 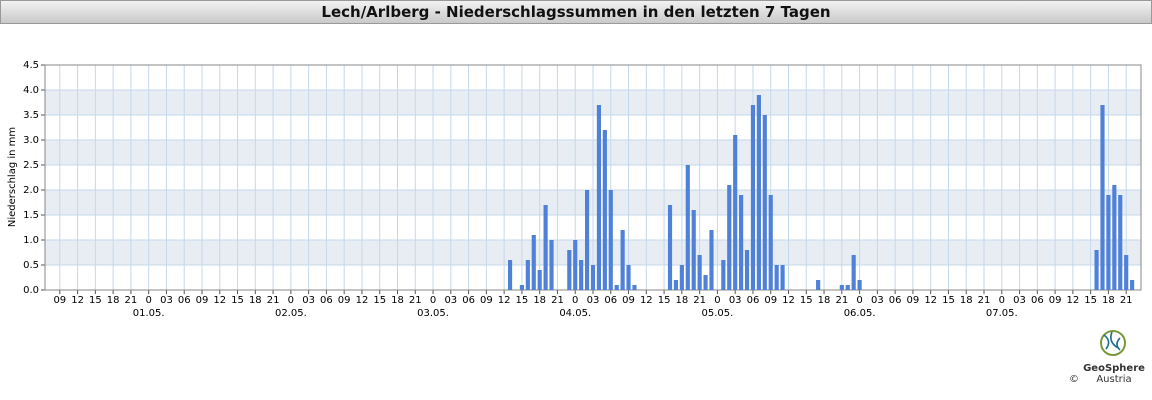 What do you see at coordinates (1114, 368) in the screenshot?
I see `logo-name: GeoSphere` at bounding box center [1114, 368].